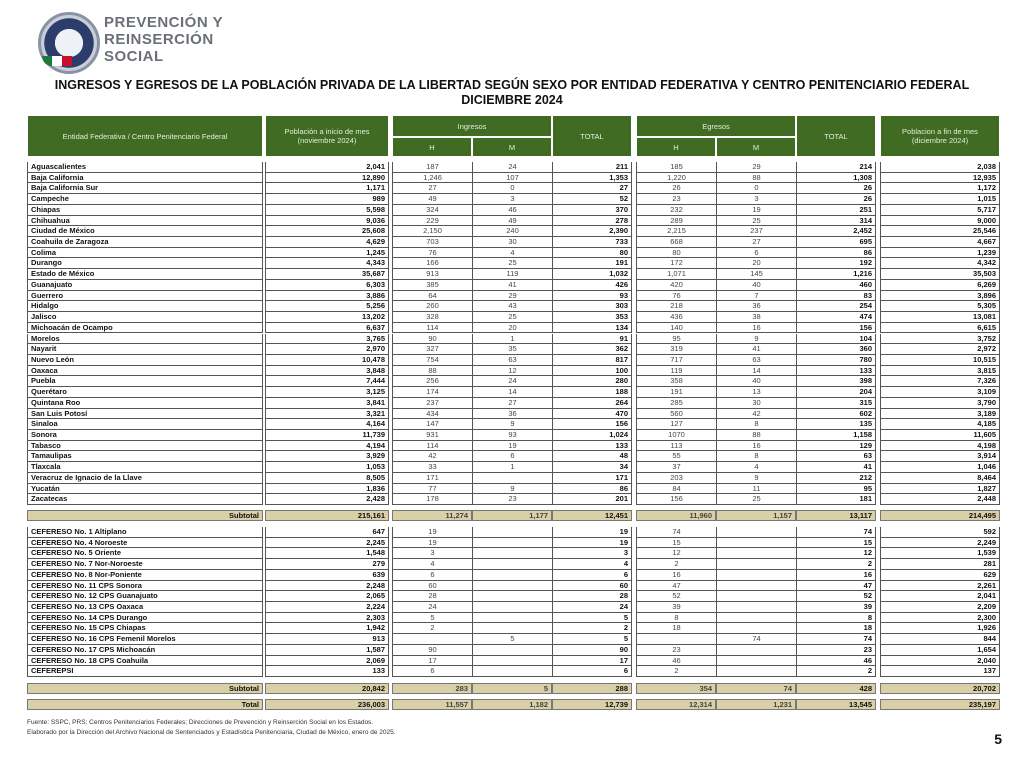 The image size is (1024, 772). Describe the element at coordinates (592, 607) in the screenshot. I see `cell-ingresos-total: 24` at that location.